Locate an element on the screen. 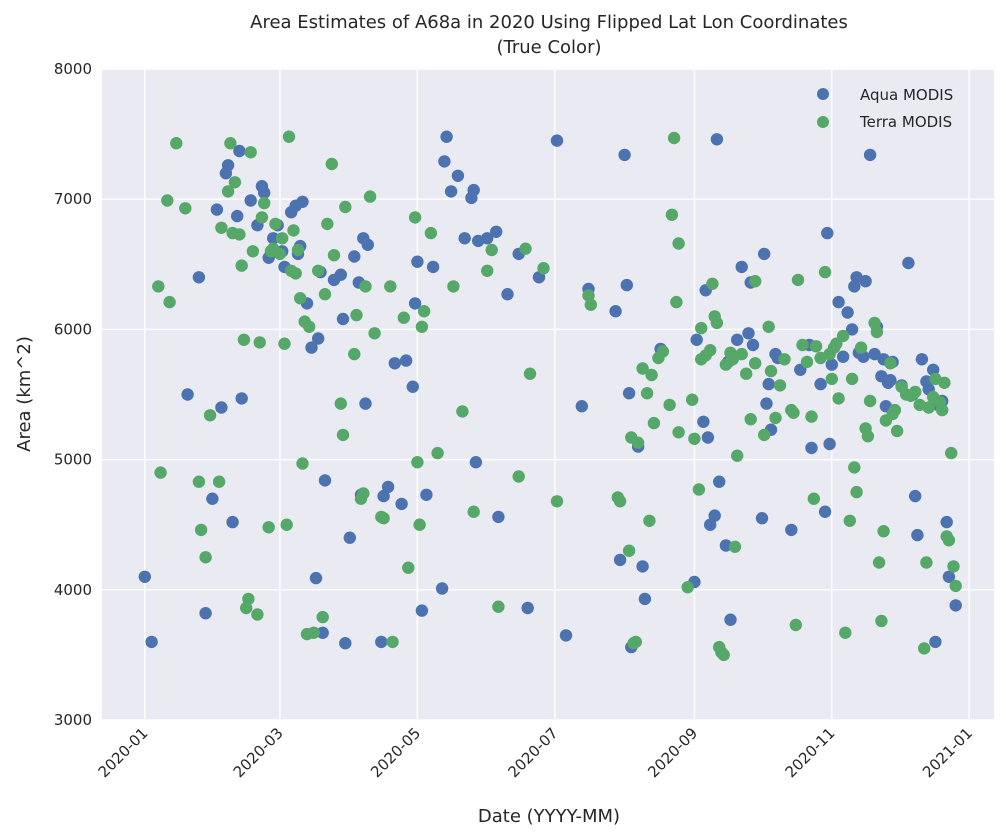 The image size is (1006, 840). y-tick-label: 6000 is located at coordinates (73, 329).